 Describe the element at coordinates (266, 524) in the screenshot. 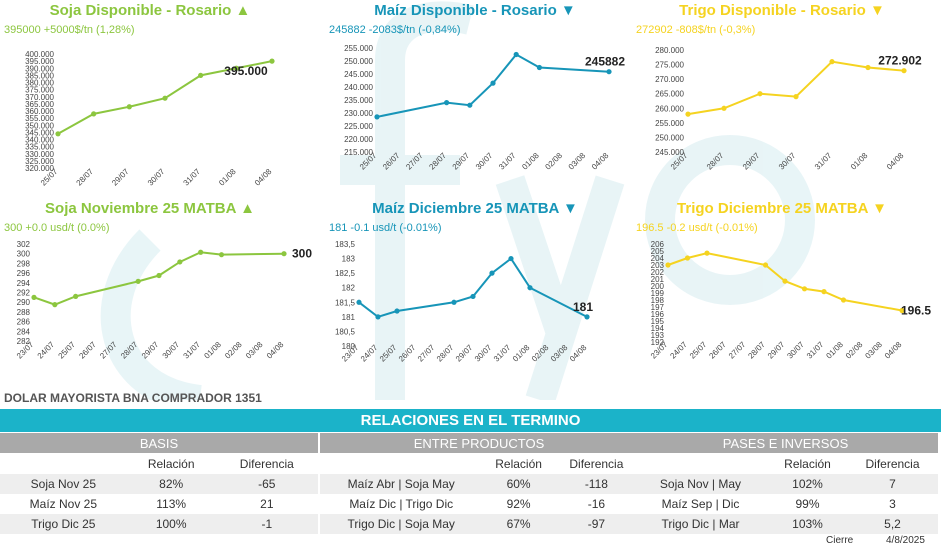

I see `row-dif: -1` at that location.